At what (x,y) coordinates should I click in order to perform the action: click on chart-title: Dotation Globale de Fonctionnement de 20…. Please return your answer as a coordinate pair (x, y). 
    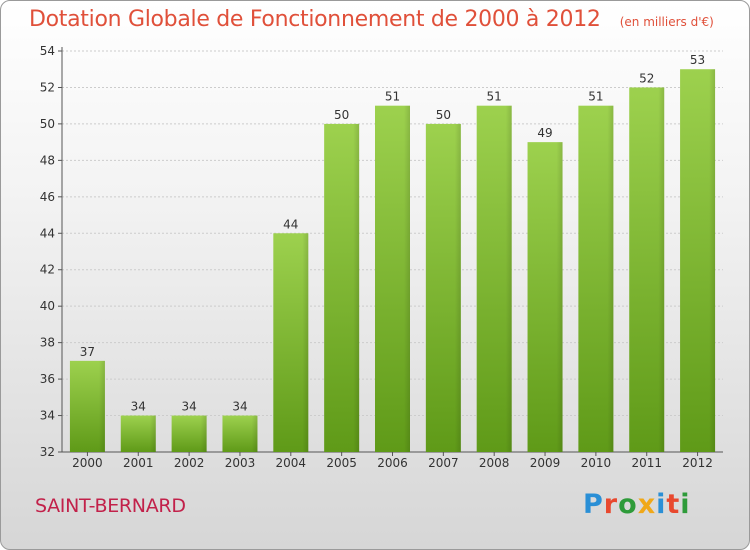
    Looking at the image, I should click on (315, 19).